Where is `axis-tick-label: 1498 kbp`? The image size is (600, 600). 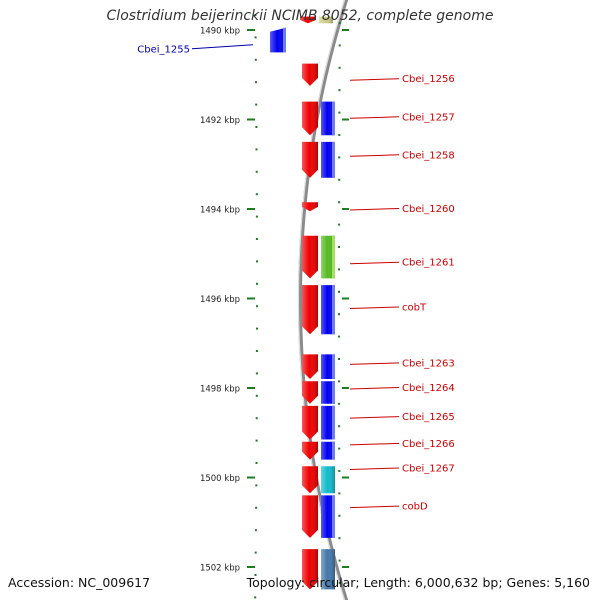 axis-tick-label: 1498 kbp is located at coordinates (220, 390).